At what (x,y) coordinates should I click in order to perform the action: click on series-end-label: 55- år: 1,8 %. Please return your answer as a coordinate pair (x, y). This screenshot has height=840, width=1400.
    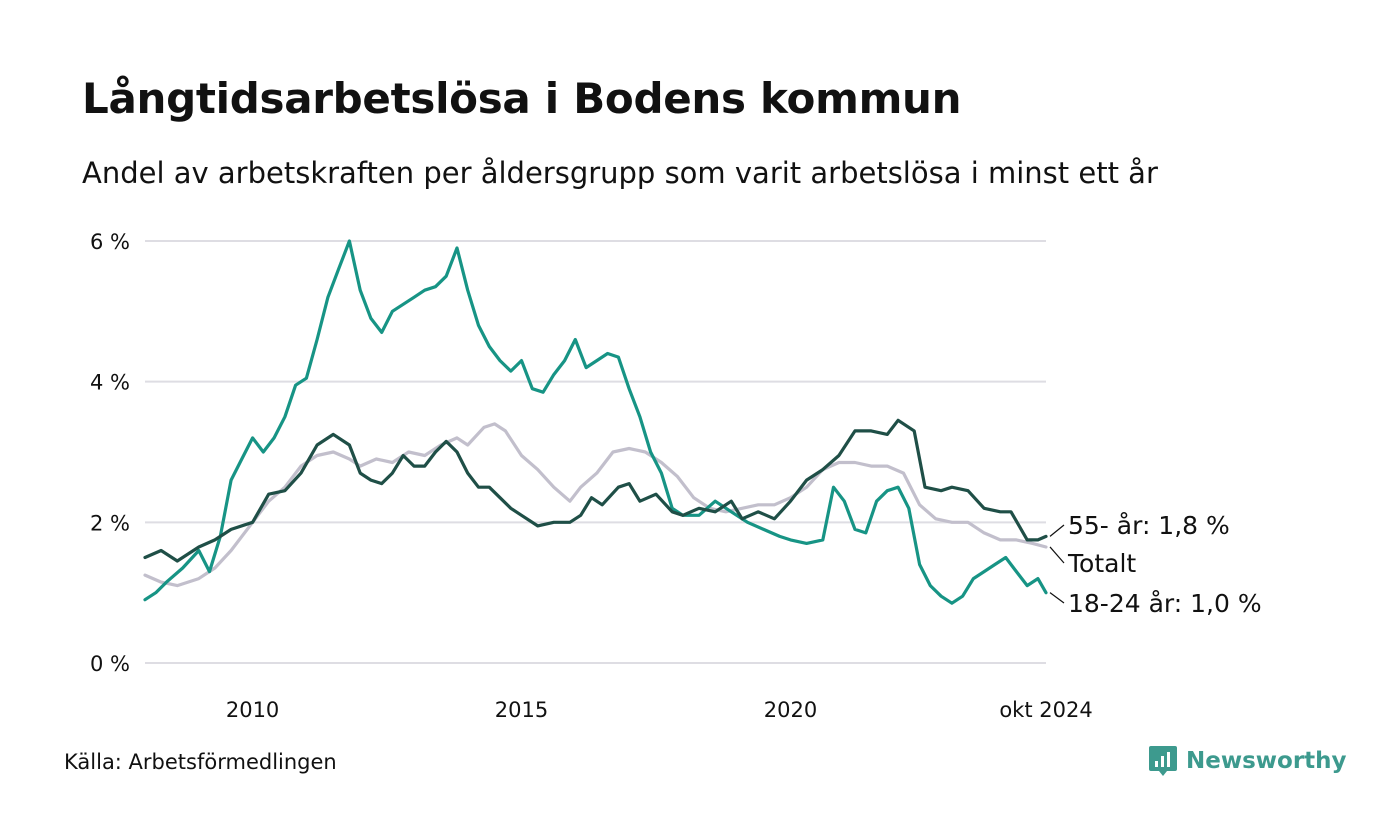
    Looking at the image, I should click on (1149, 525).